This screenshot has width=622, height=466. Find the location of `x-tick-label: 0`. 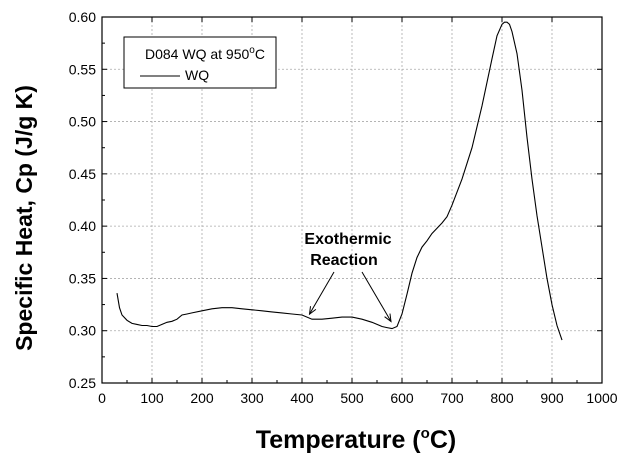

x-tick-label: 0 is located at coordinates (102, 398).